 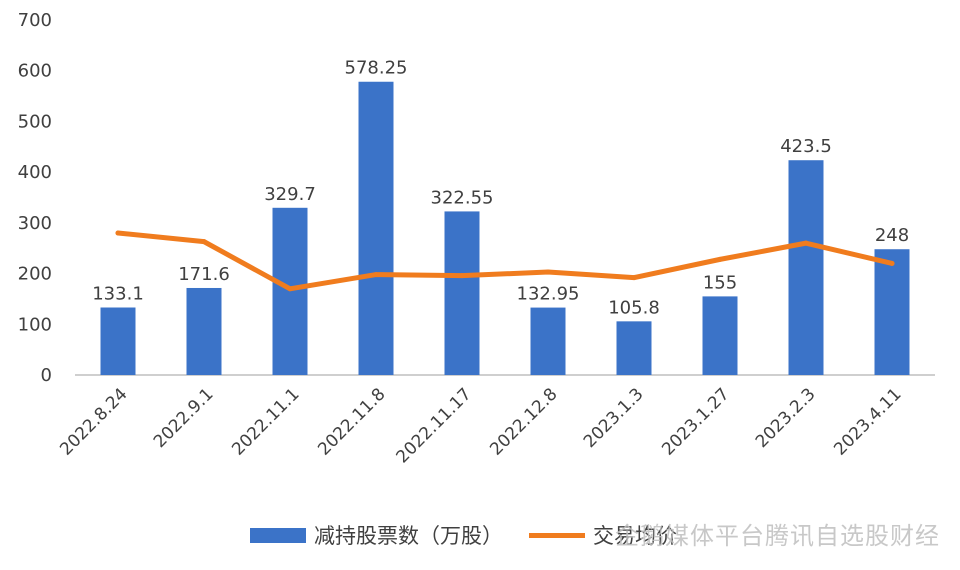 What do you see at coordinates (35, 121) in the screenshot?
I see `y-tick-label: 500` at bounding box center [35, 121].